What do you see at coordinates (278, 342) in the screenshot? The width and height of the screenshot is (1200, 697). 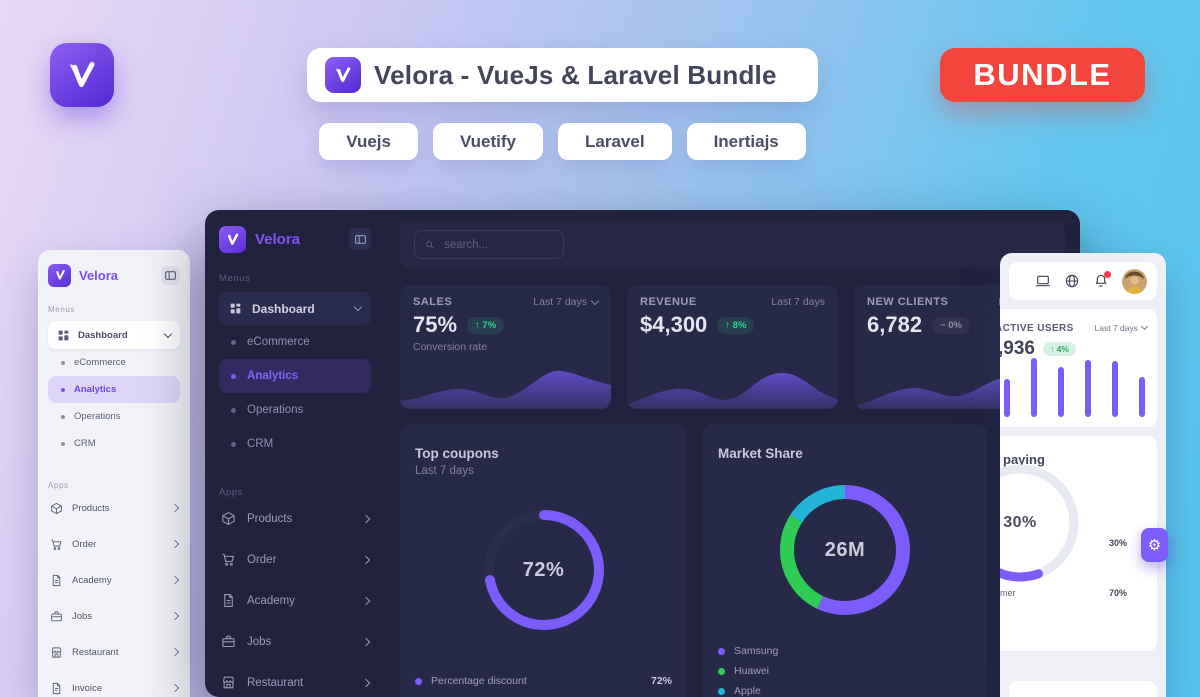 I see `sidebar-item-label: eCommerce` at bounding box center [278, 342].